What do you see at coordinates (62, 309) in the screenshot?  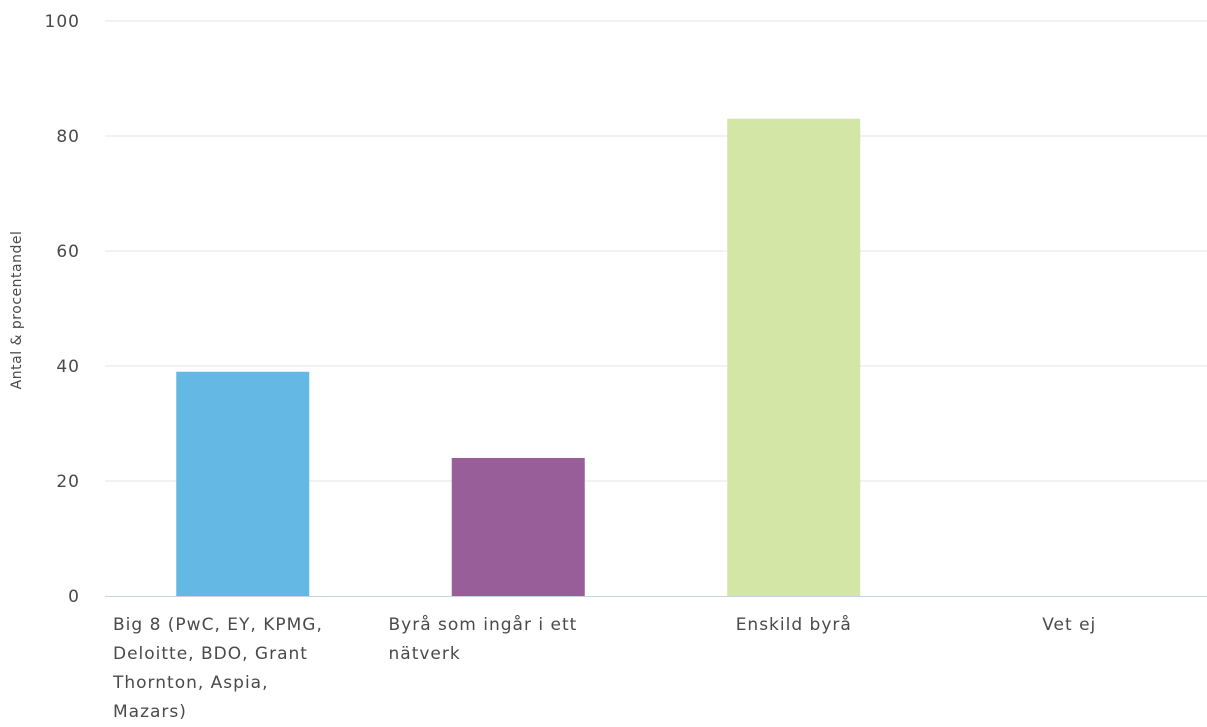 I see `y-axis-ticks: 0 20 40 60 80 100` at bounding box center [62, 309].